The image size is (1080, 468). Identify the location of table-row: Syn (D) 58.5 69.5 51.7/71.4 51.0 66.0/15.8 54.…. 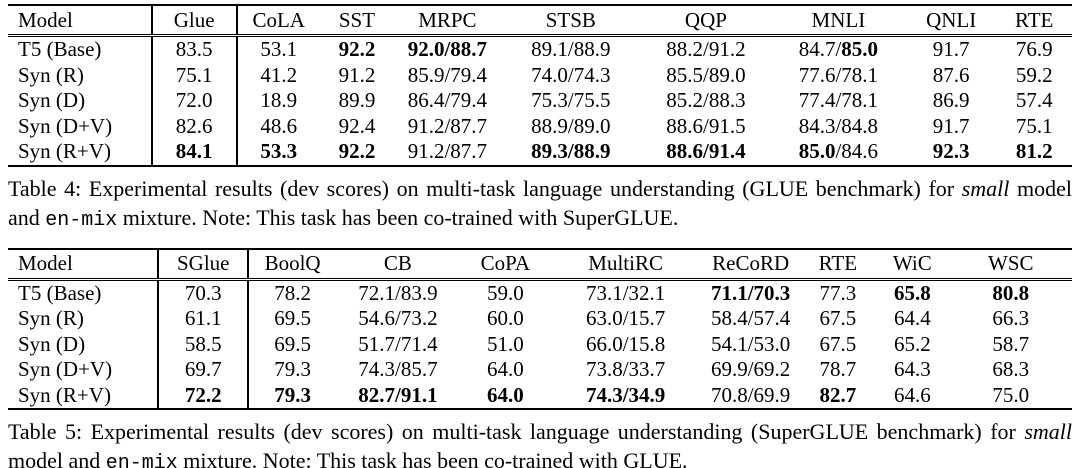
(540, 344).